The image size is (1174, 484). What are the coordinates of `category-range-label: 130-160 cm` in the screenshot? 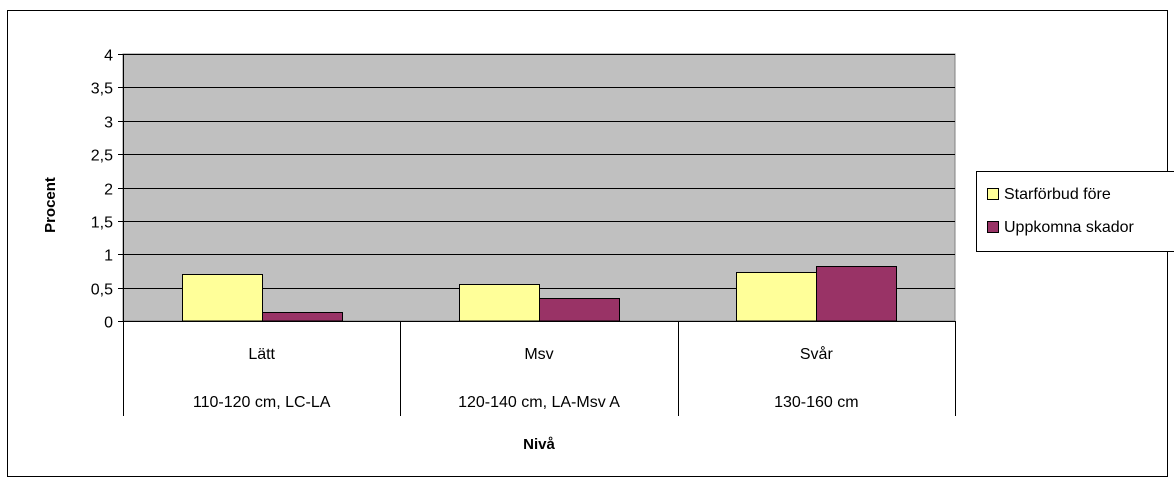 It's located at (816, 402).